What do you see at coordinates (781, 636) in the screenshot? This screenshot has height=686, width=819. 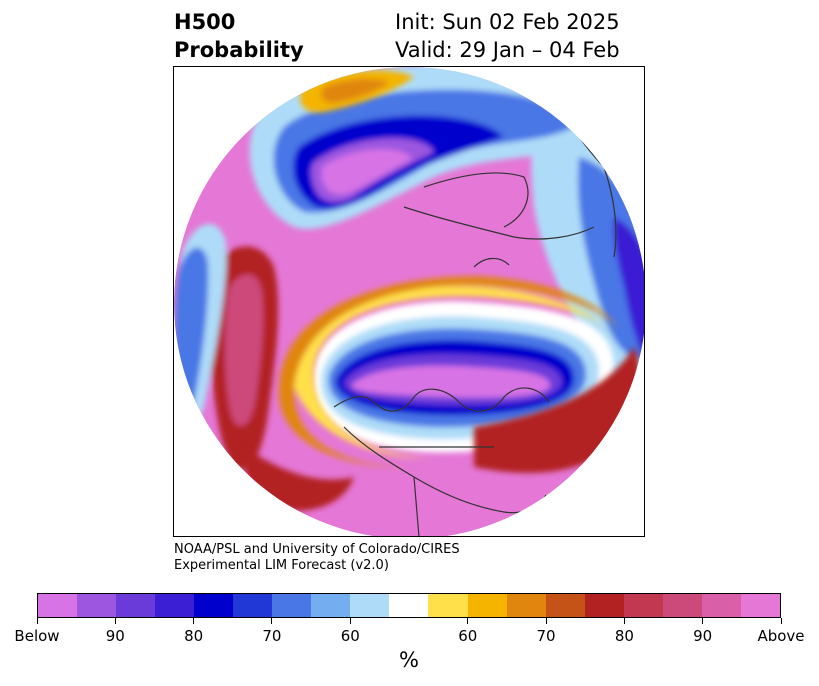 I see `colorbar-tick-label: Above` at bounding box center [781, 636].